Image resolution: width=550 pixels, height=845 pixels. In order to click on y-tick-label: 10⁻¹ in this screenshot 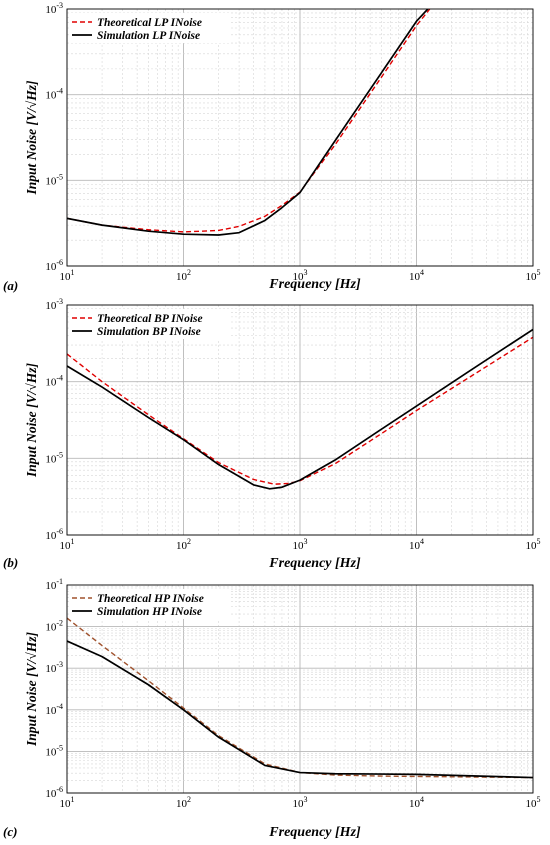, I will do `click(54, 584)`.